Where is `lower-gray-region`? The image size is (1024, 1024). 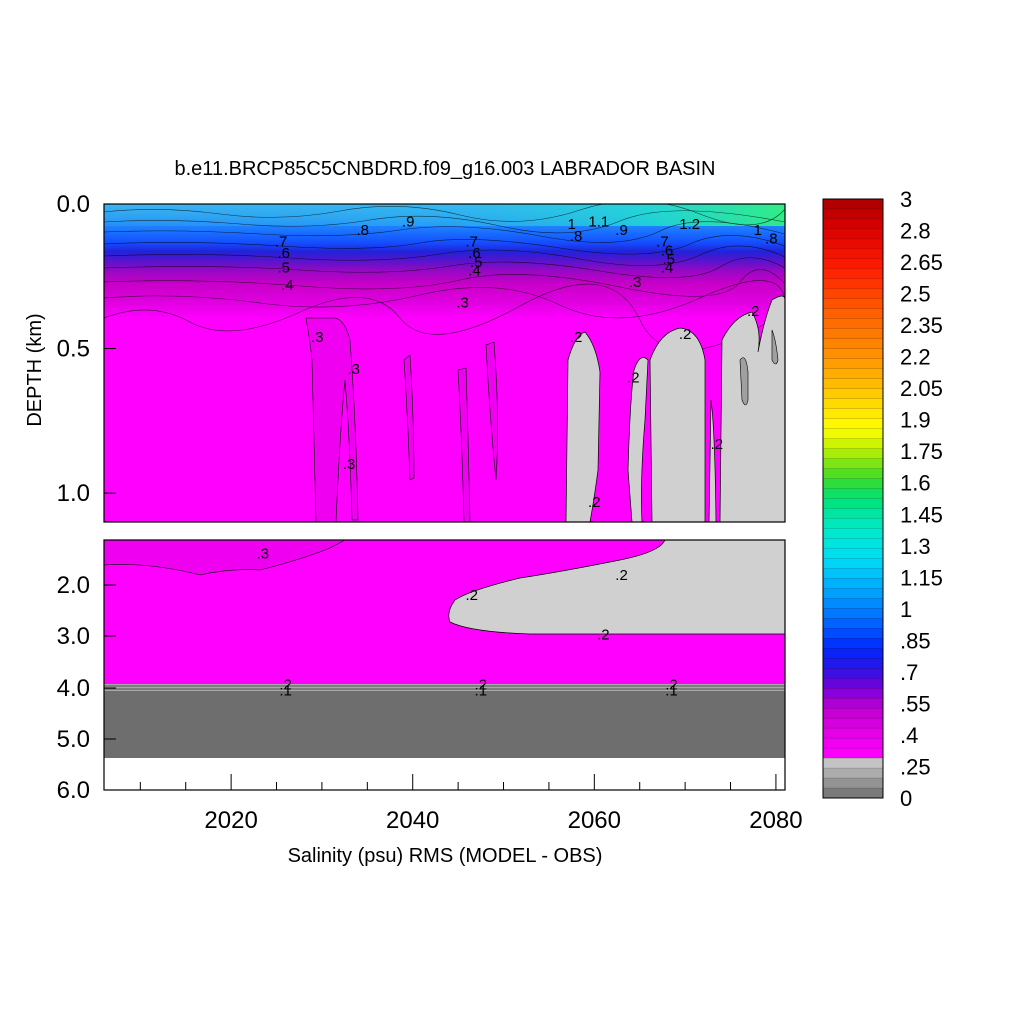 lower-gray-region is located at coordinates (616, 587).